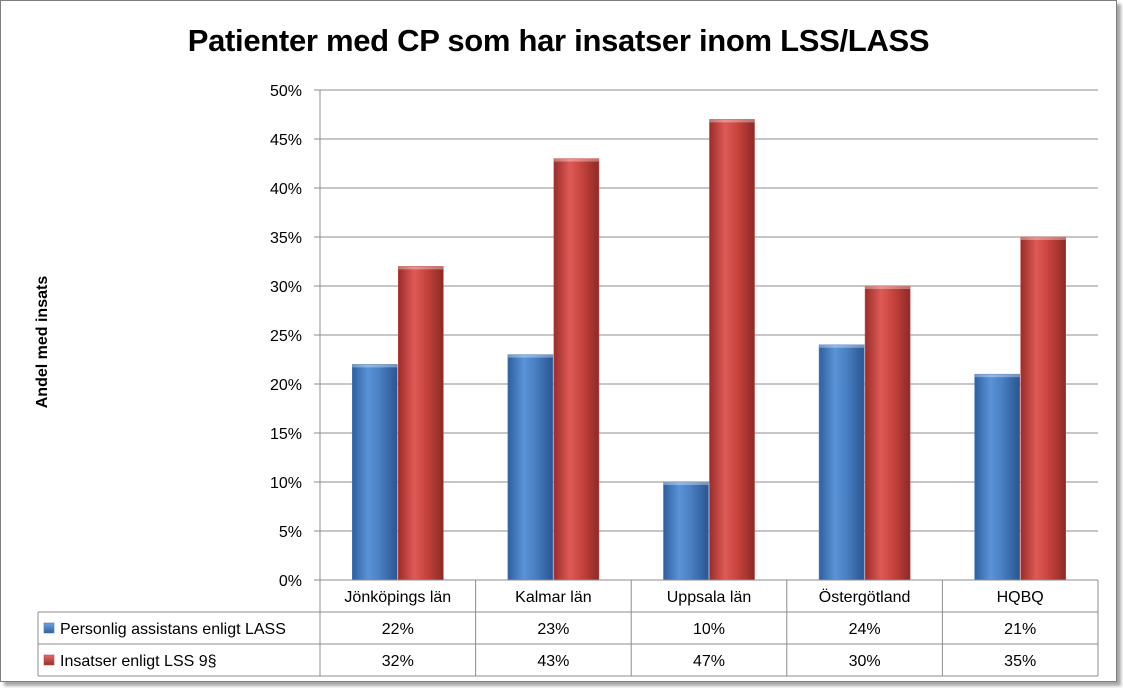 The image size is (1123, 688). Describe the element at coordinates (865, 661) in the screenshot. I see `data-table-value: 30%` at that location.